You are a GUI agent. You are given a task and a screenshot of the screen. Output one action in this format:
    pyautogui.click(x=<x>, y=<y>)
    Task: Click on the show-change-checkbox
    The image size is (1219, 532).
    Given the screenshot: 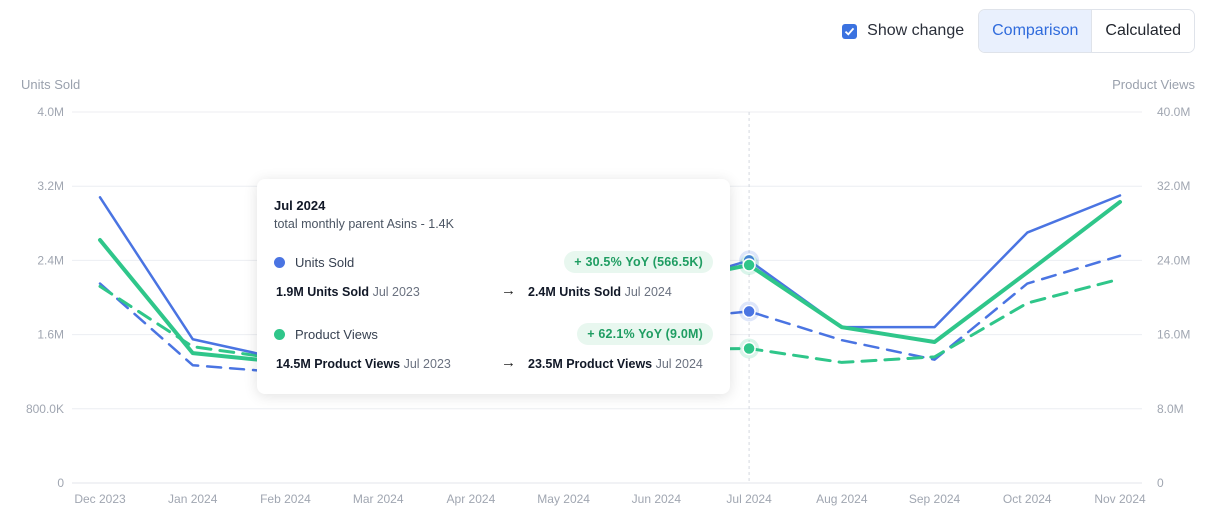 What is the action you would take?
    pyautogui.click(x=850, y=31)
    